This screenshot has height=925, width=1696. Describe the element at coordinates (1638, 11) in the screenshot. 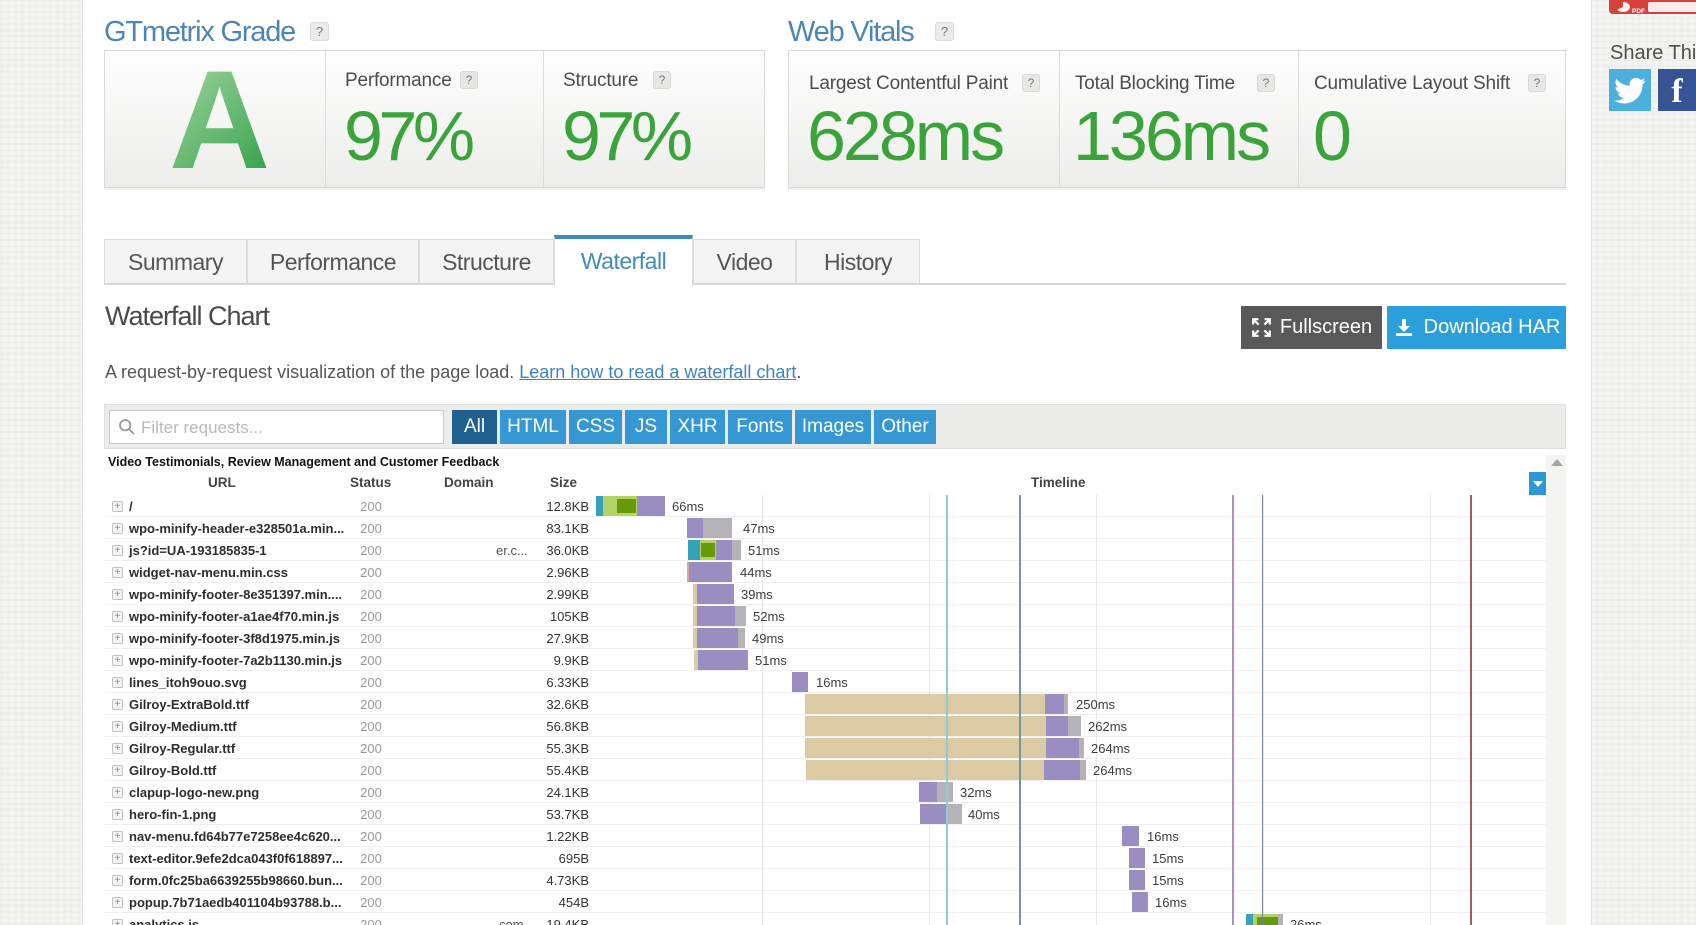

I see `svg-text: PDF` at that location.